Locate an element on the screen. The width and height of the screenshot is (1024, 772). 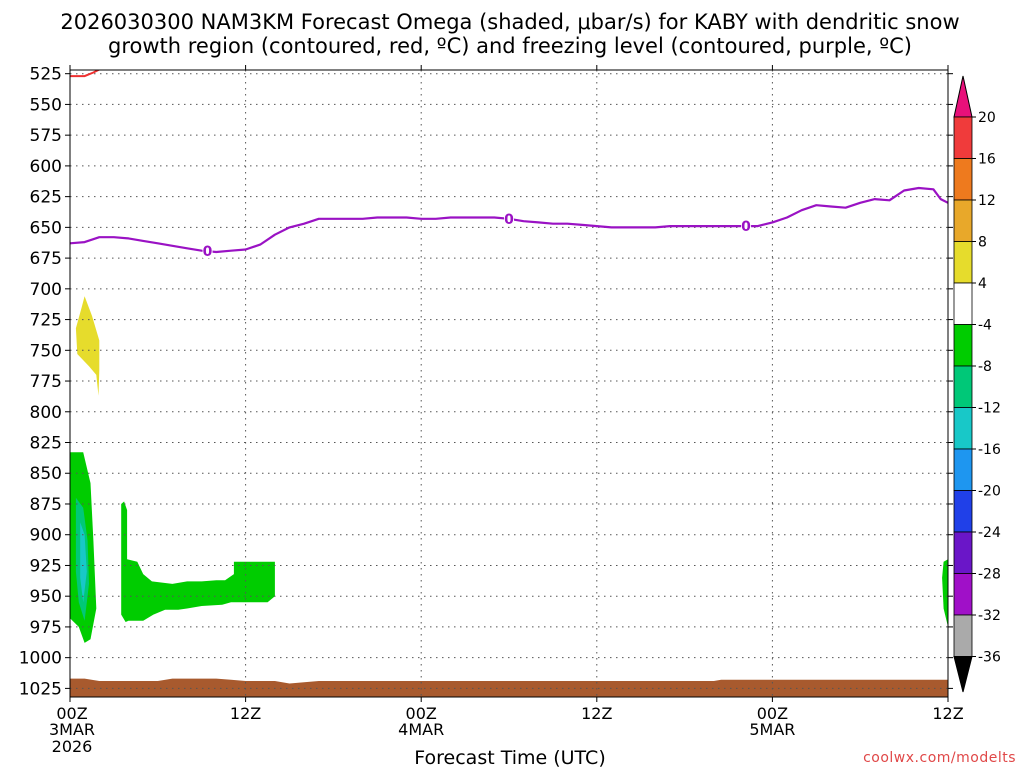
colorbar-label-10: -24 is located at coordinates (989, 533).